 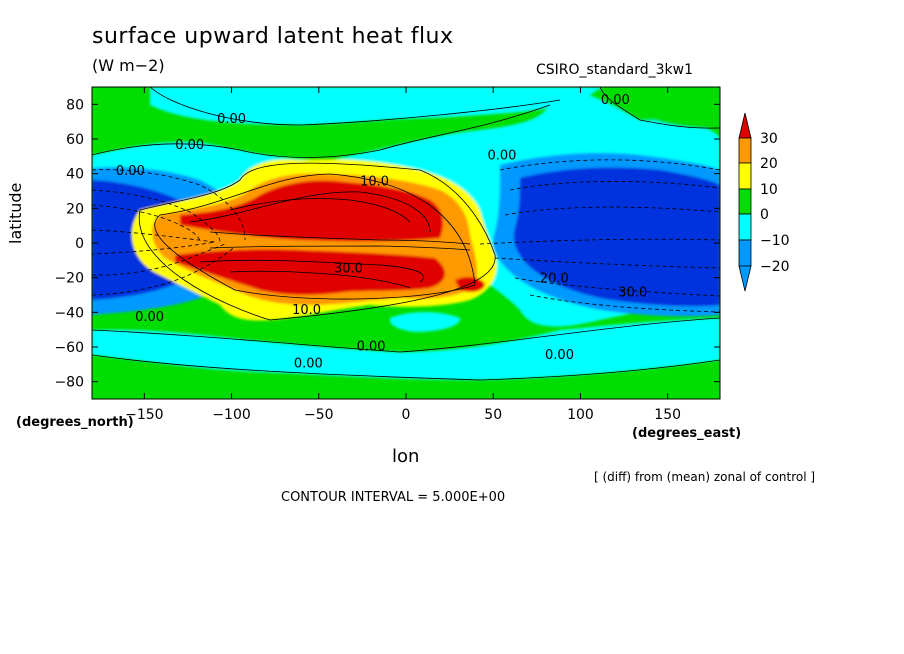 What do you see at coordinates (775, 203) in the screenshot?
I see `colorbar-labels: 30 20 10 0 −10 −20` at bounding box center [775, 203].